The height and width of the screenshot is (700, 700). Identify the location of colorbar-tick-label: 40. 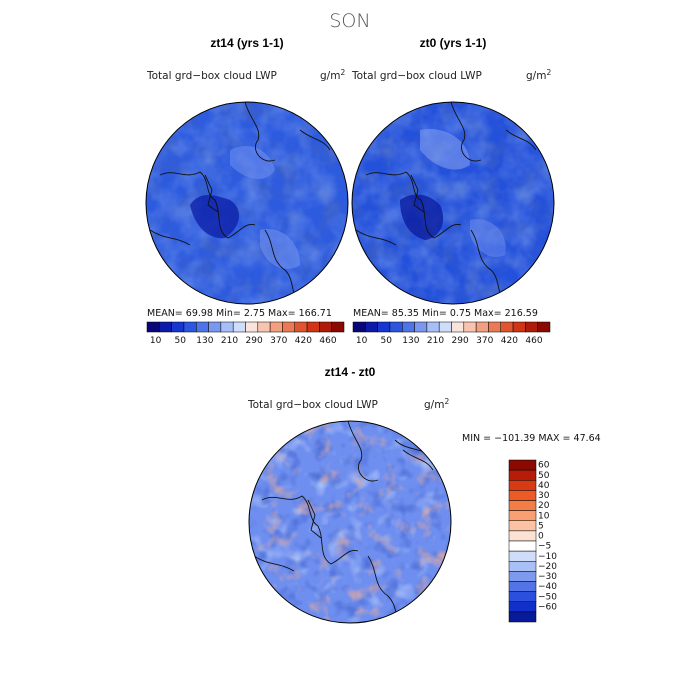
(544, 486).